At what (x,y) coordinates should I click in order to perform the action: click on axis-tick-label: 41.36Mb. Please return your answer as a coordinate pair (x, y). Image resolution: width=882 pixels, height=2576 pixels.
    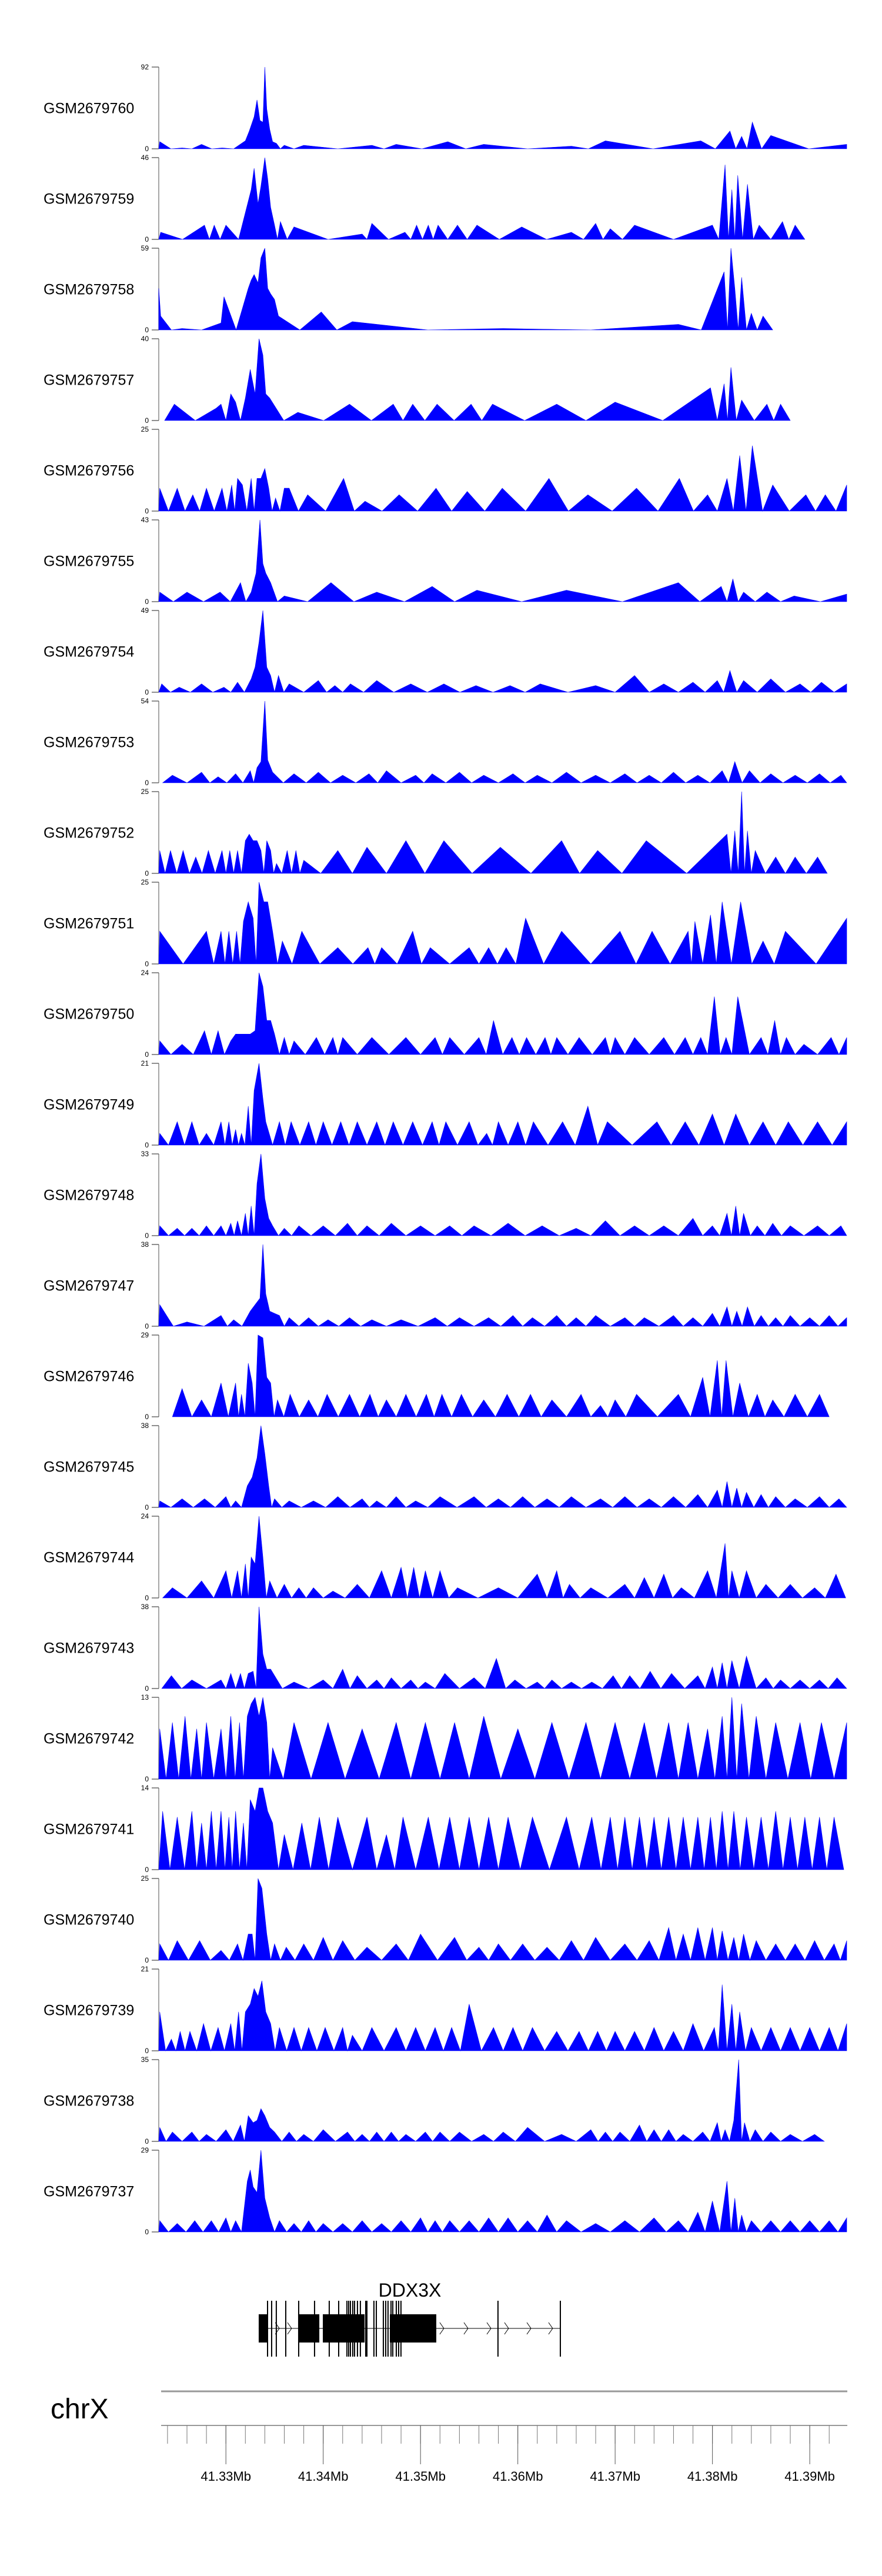
    Looking at the image, I should click on (518, 2476).